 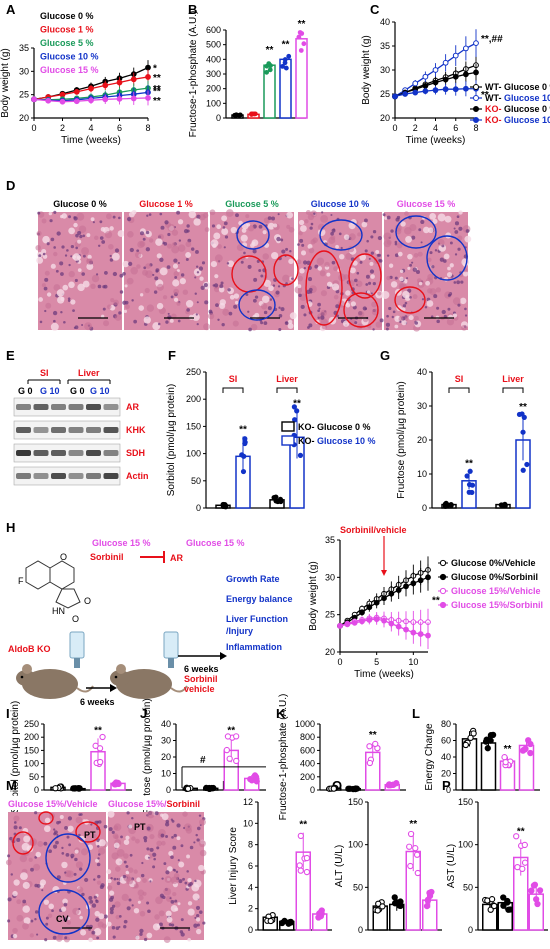 I want to click on bracket, so click(x=459, y=390).